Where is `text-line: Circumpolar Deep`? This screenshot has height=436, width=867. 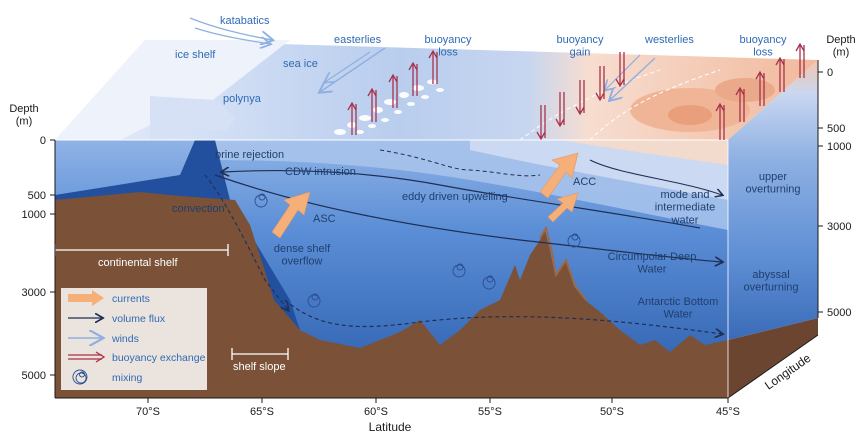
text-line: Circumpolar Deep is located at coordinates (652, 257).